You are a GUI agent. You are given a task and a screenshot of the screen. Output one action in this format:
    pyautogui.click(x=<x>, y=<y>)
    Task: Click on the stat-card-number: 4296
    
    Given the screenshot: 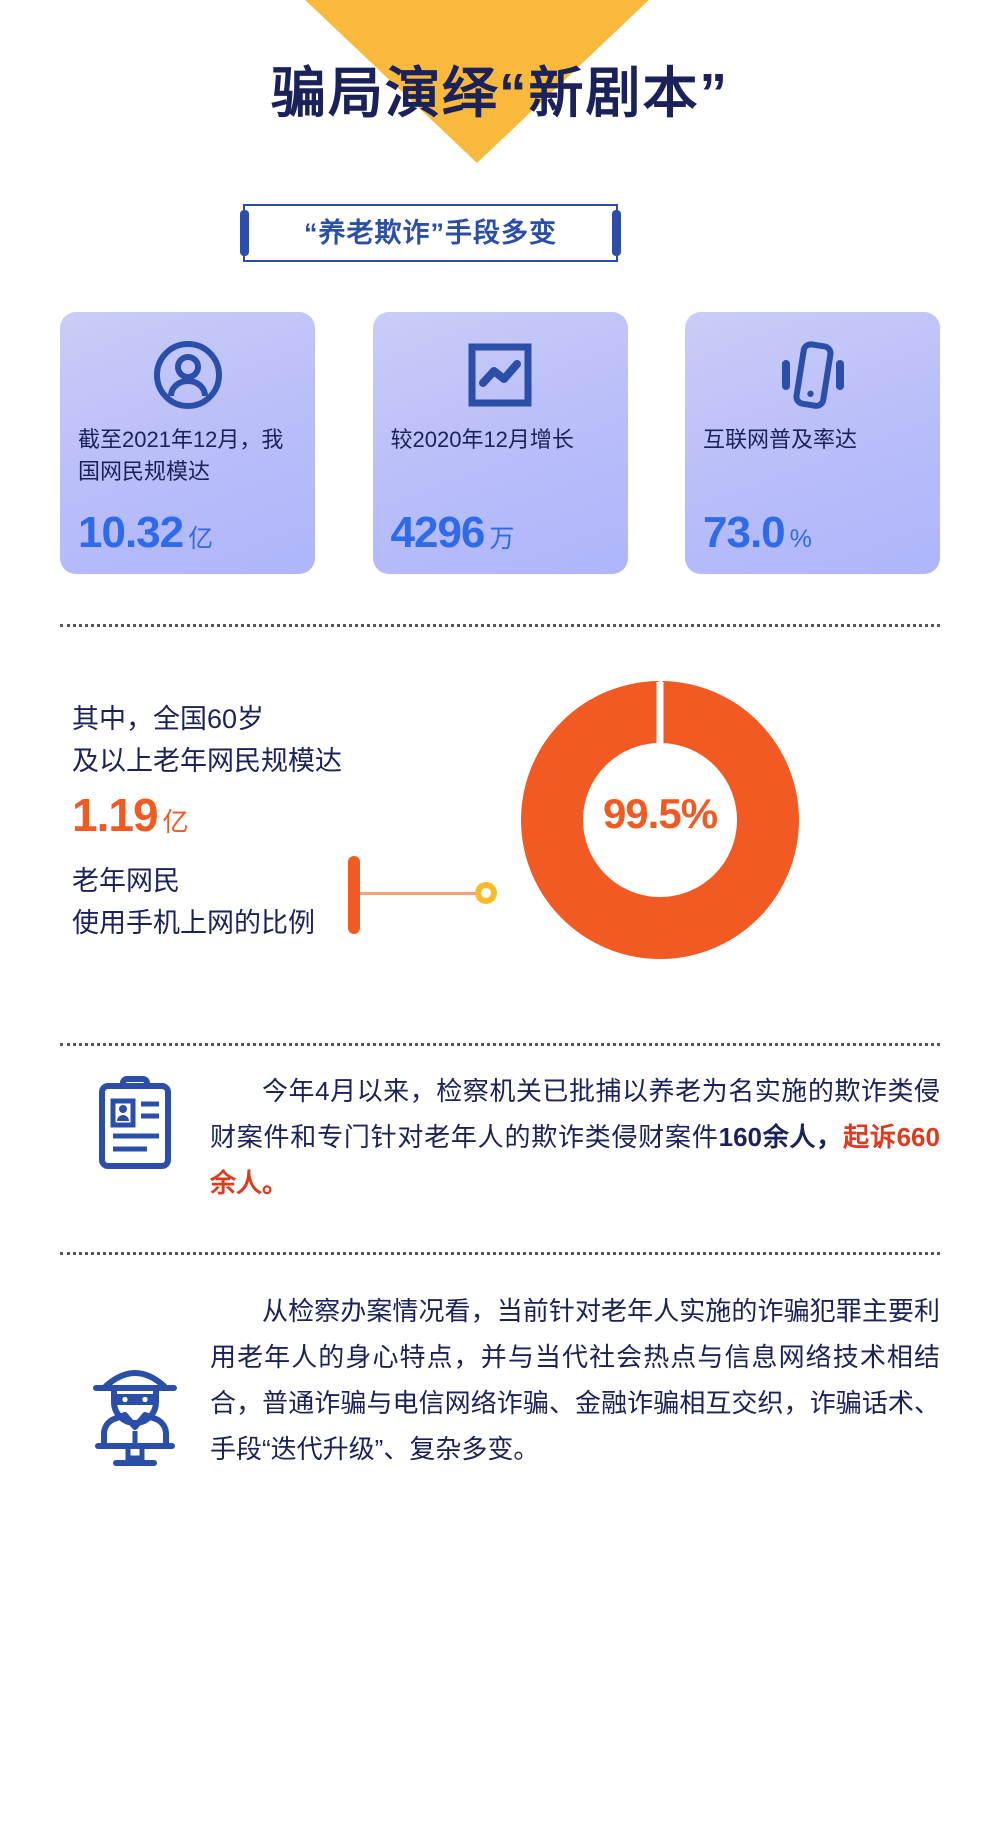 What is the action you would take?
    pyautogui.click(x=438, y=532)
    